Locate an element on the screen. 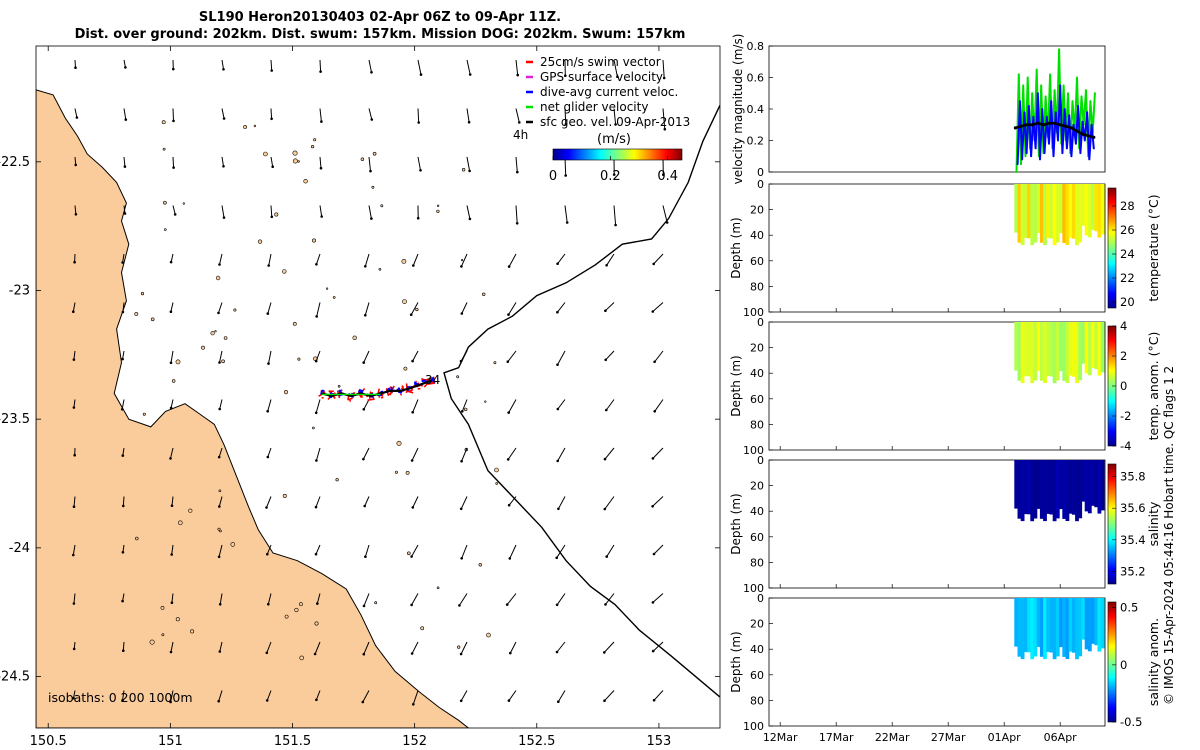  y-tick-label: 80 is located at coordinates (757, 286).